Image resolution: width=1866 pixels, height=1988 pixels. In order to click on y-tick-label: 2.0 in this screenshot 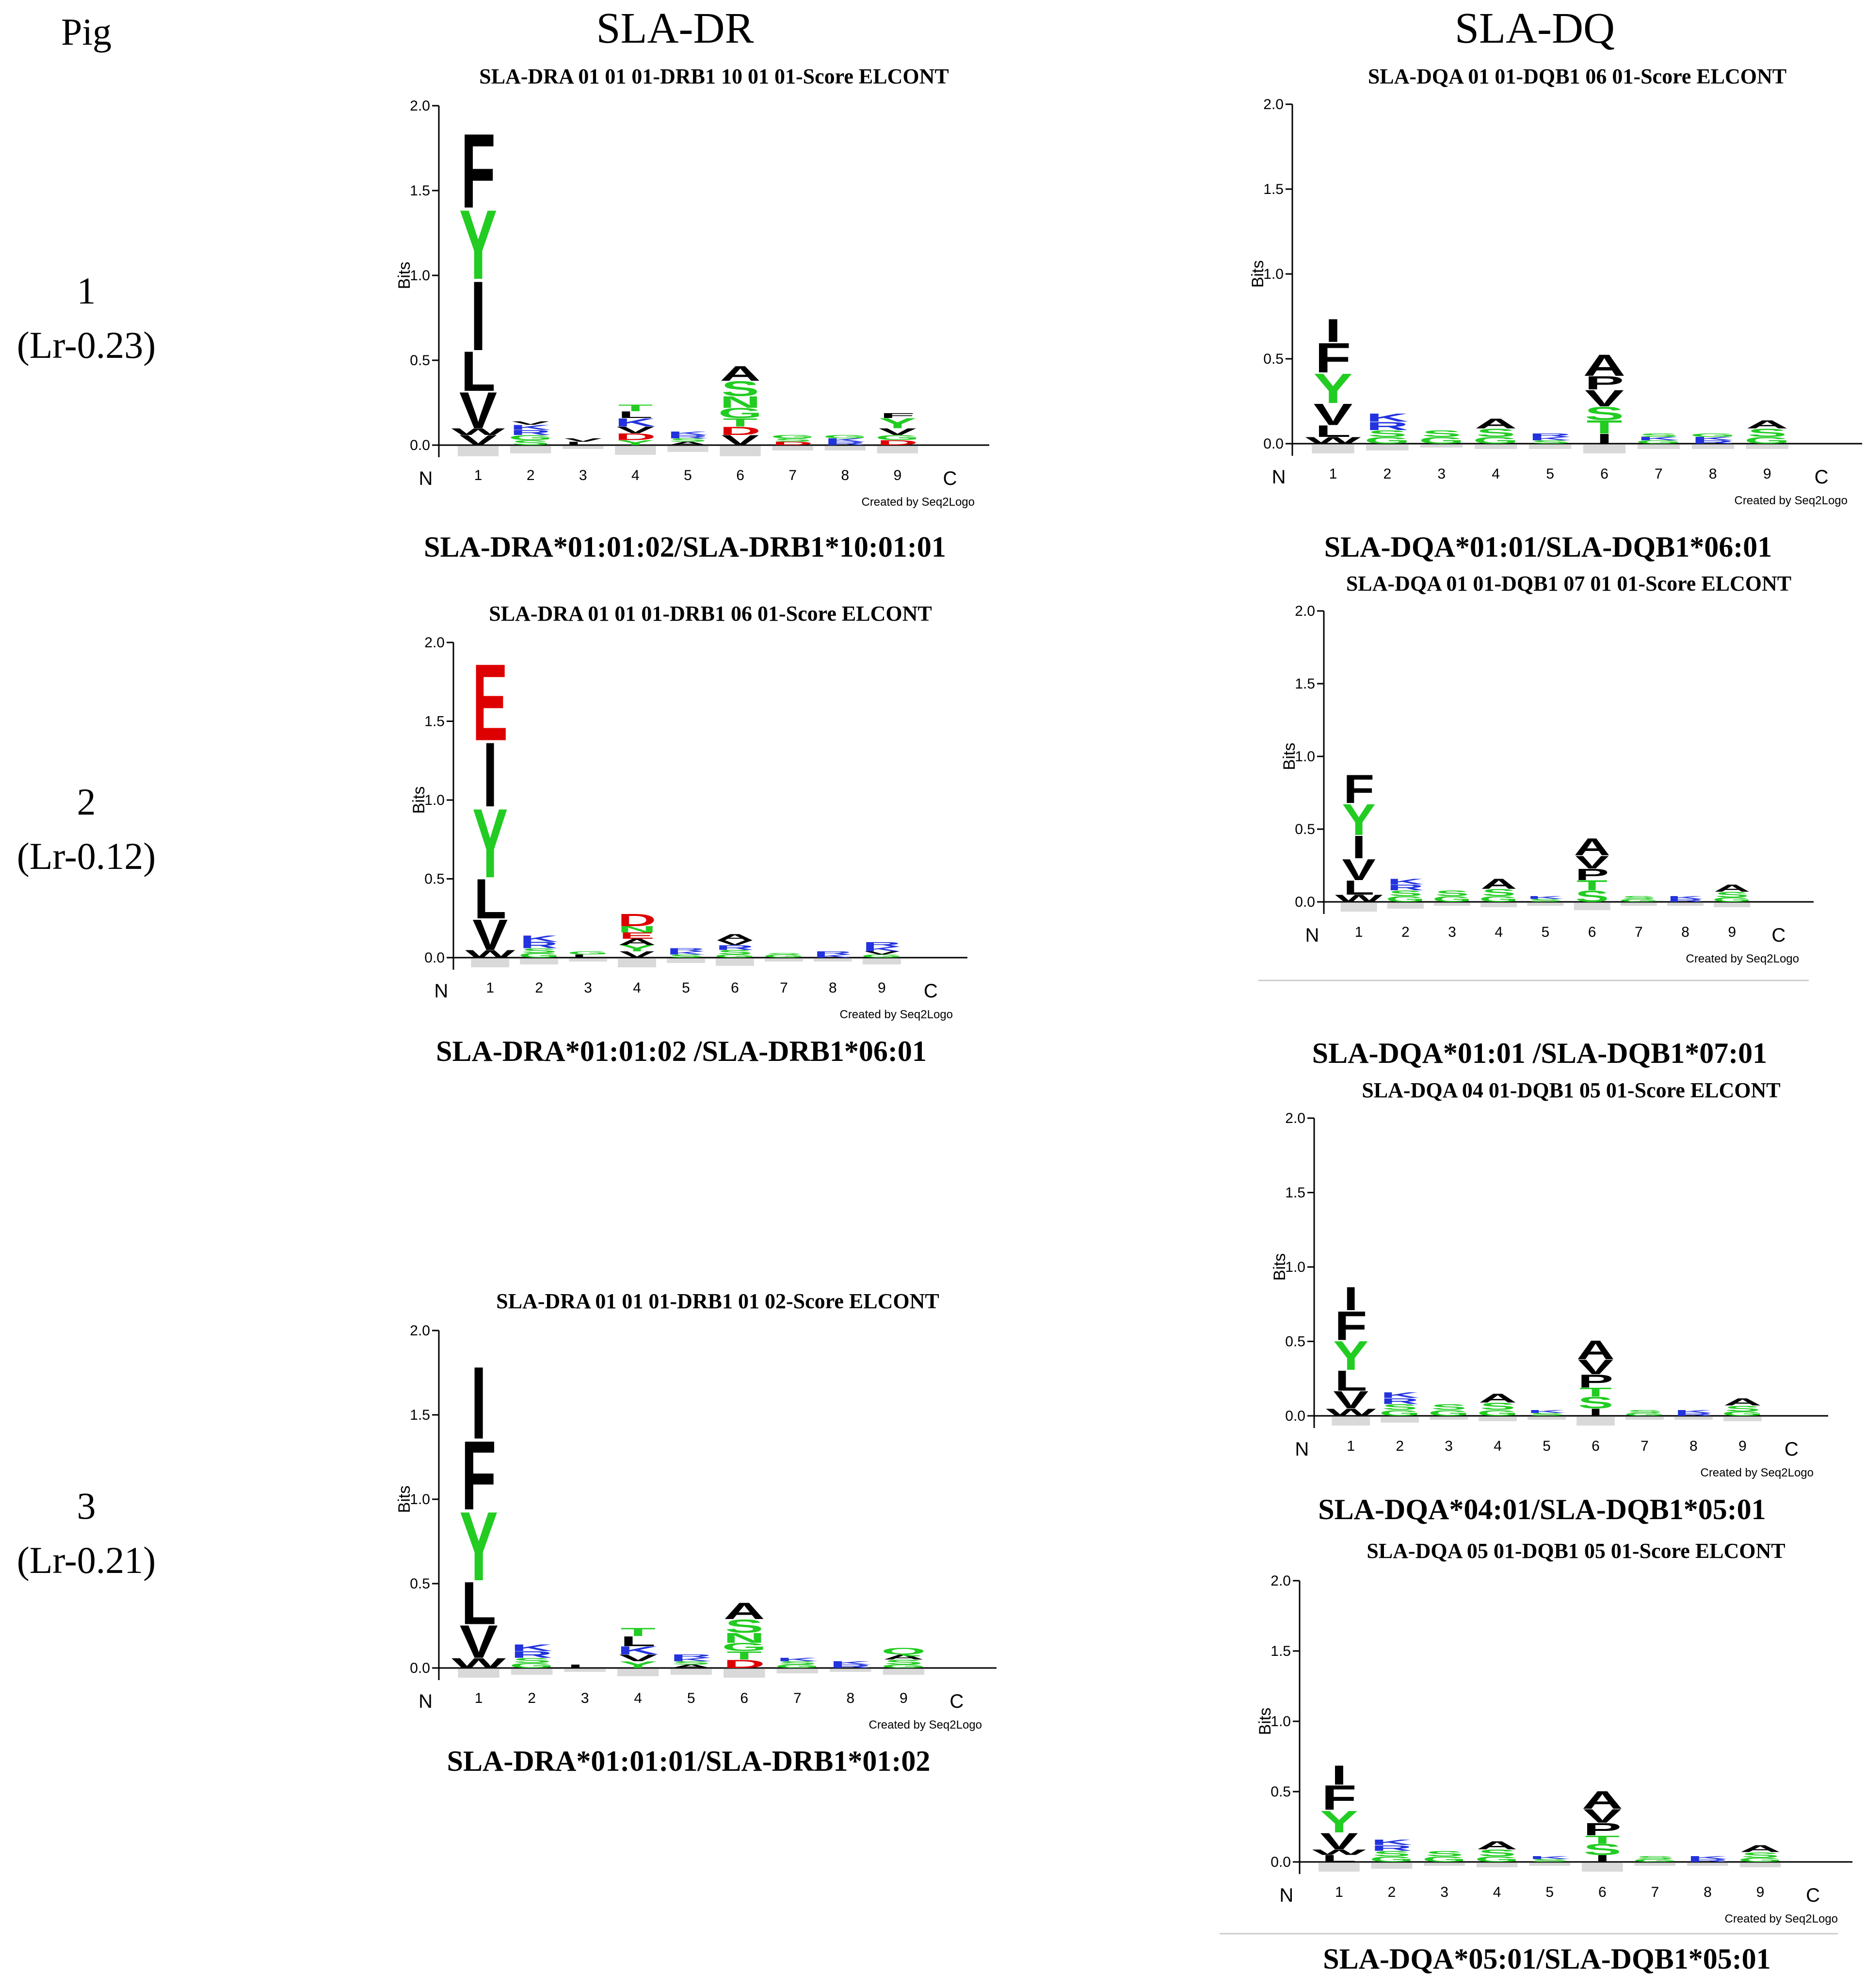, I will do `click(1305, 611)`.